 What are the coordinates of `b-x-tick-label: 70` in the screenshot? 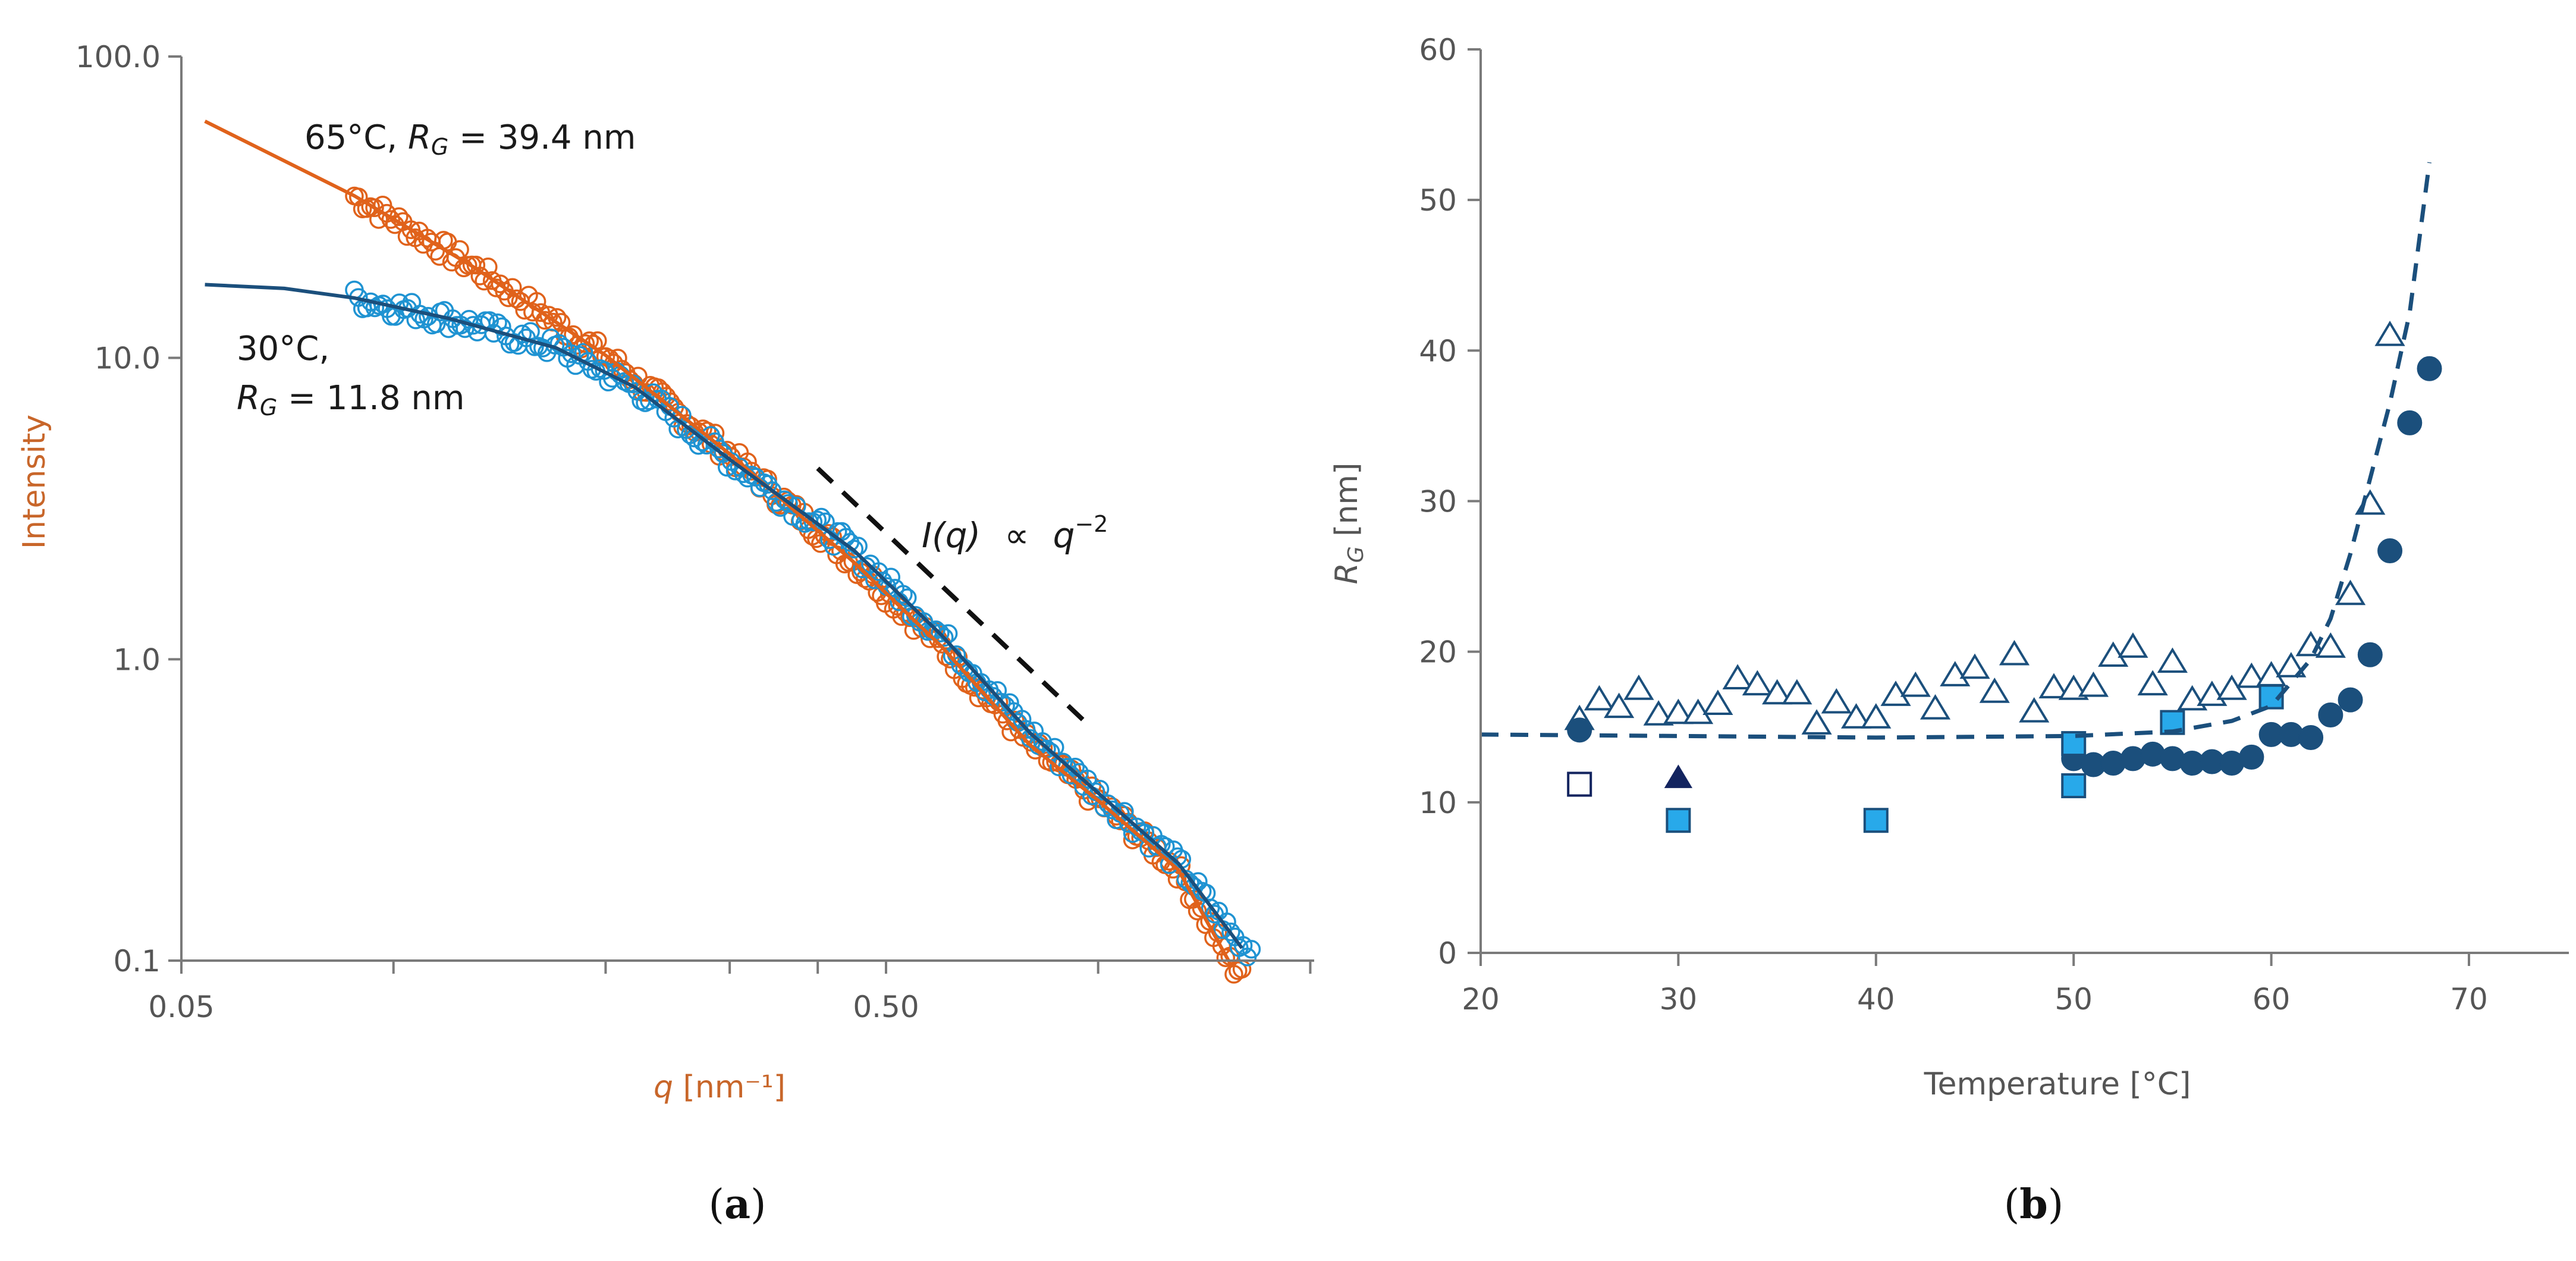 It's located at (2469, 999).